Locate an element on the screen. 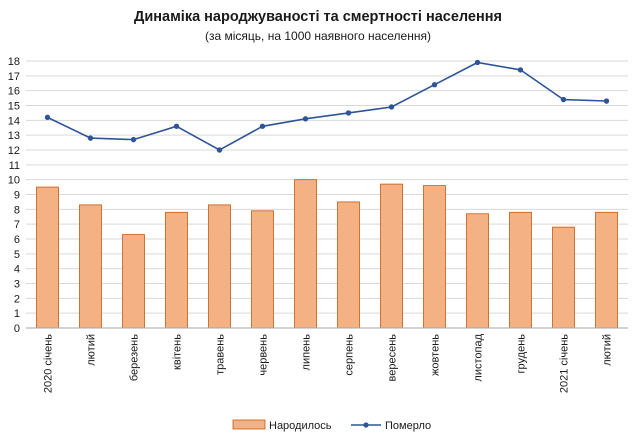 This screenshot has width=637, height=437. y-tick-label: 15 is located at coordinates (14, 107).